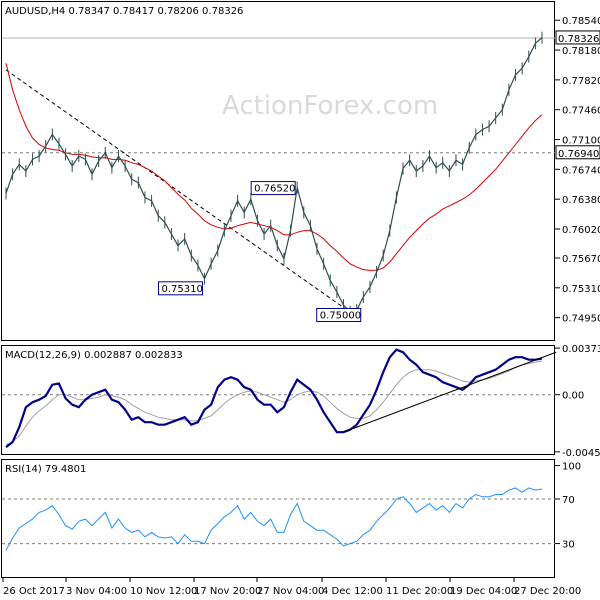 This screenshot has height=600, width=600. I want to click on macd-trendline, so click(450, 392).